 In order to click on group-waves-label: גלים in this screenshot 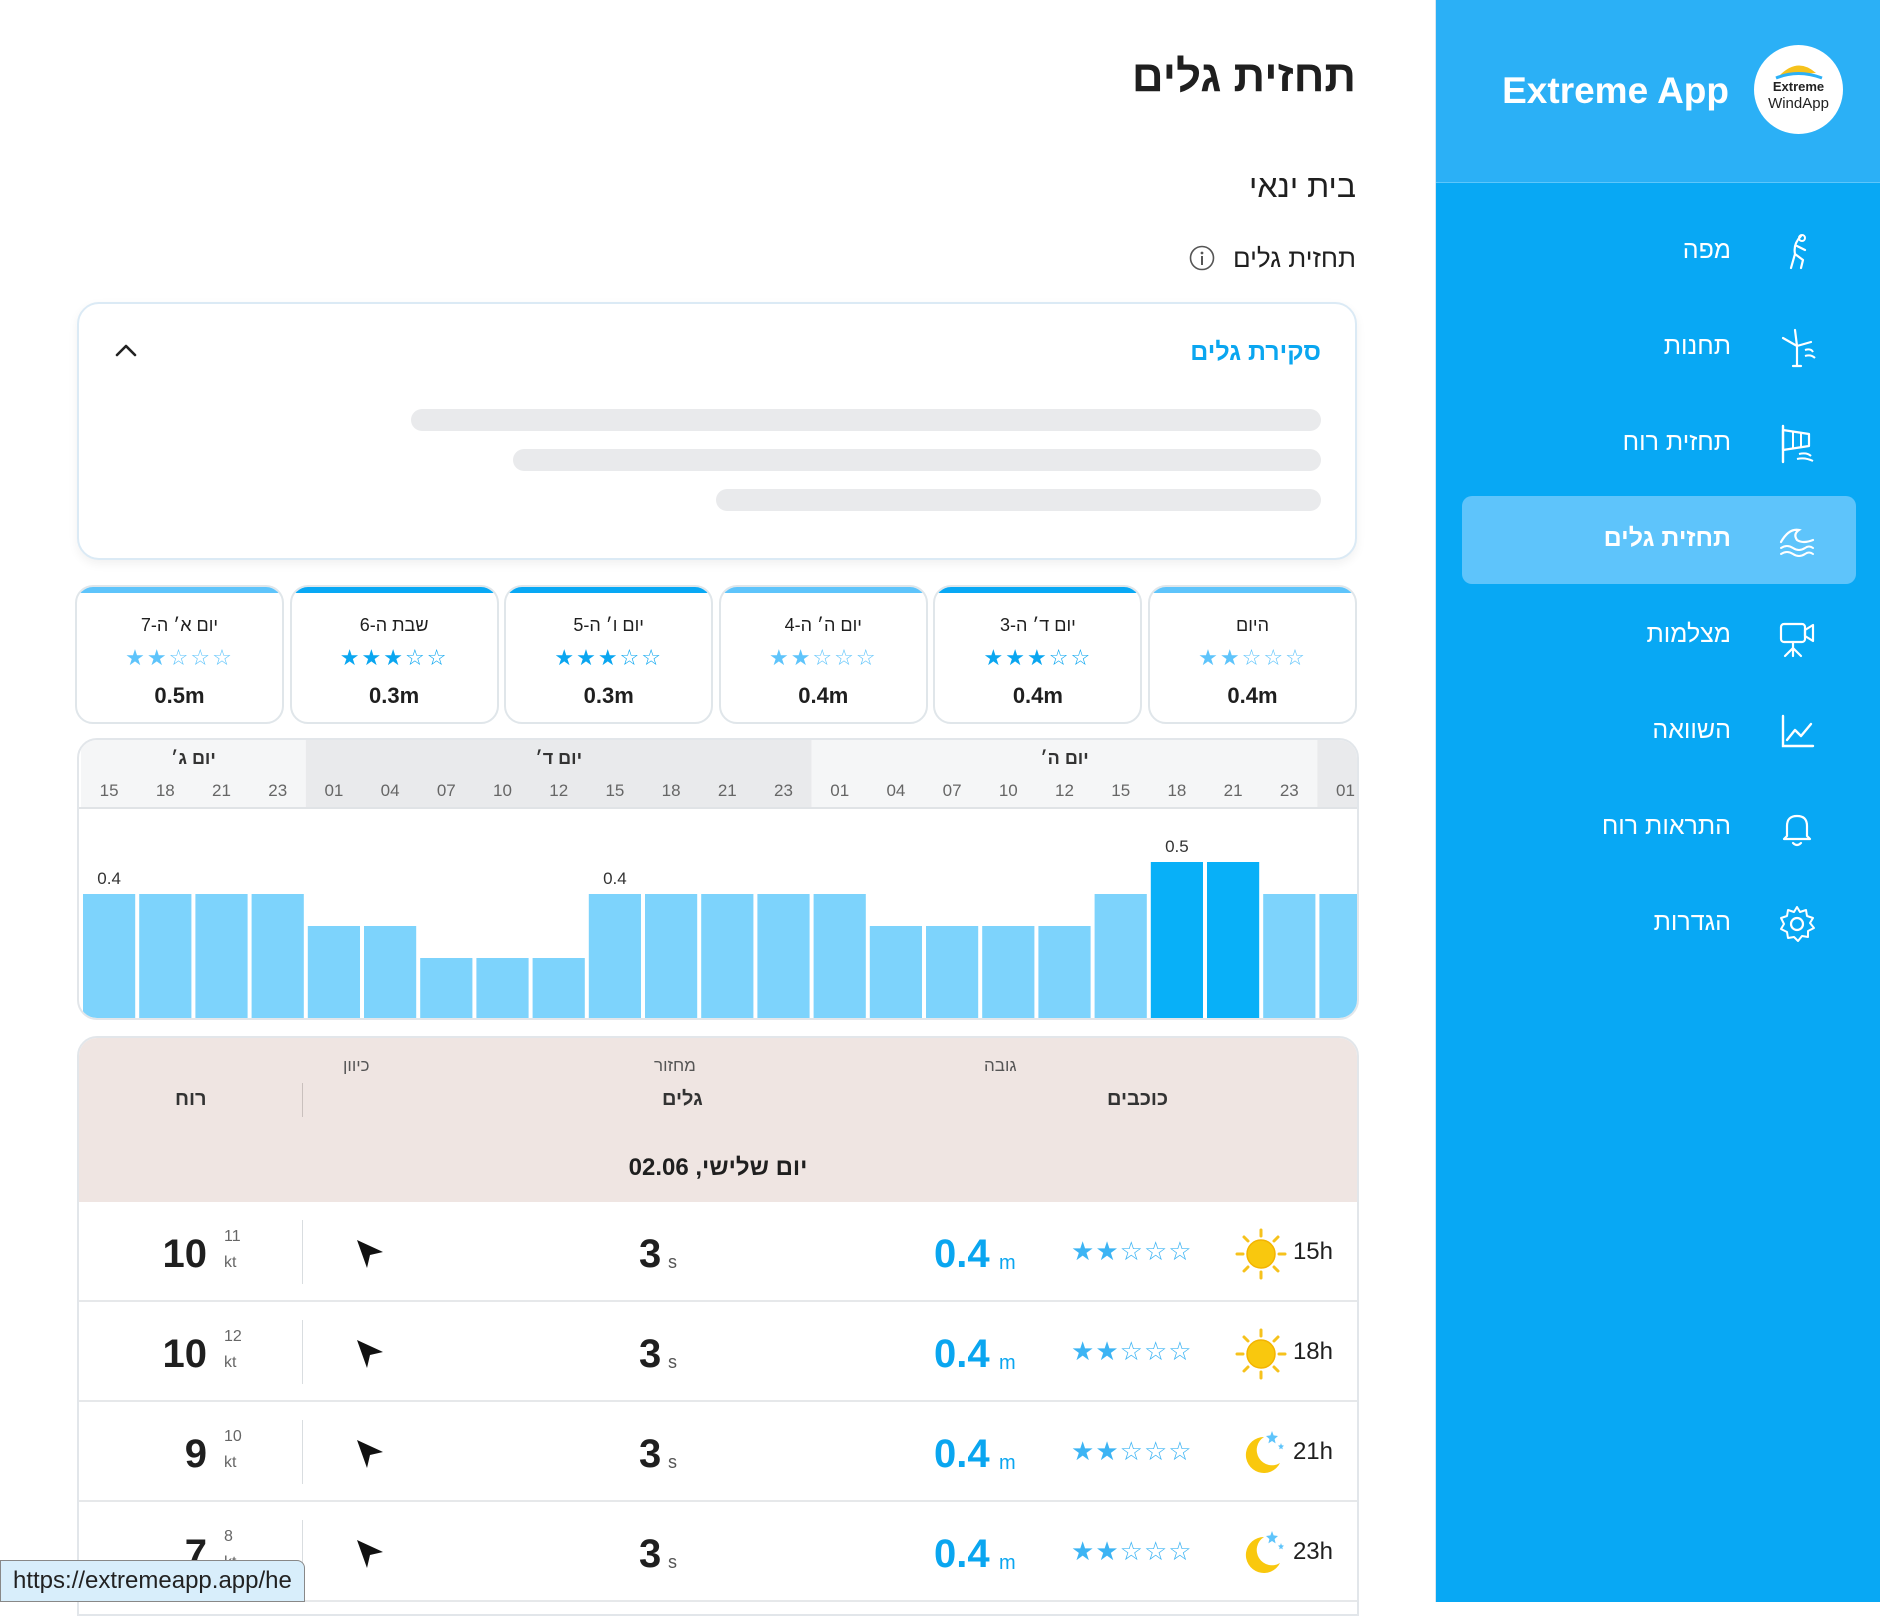, I will do `click(682, 1099)`.